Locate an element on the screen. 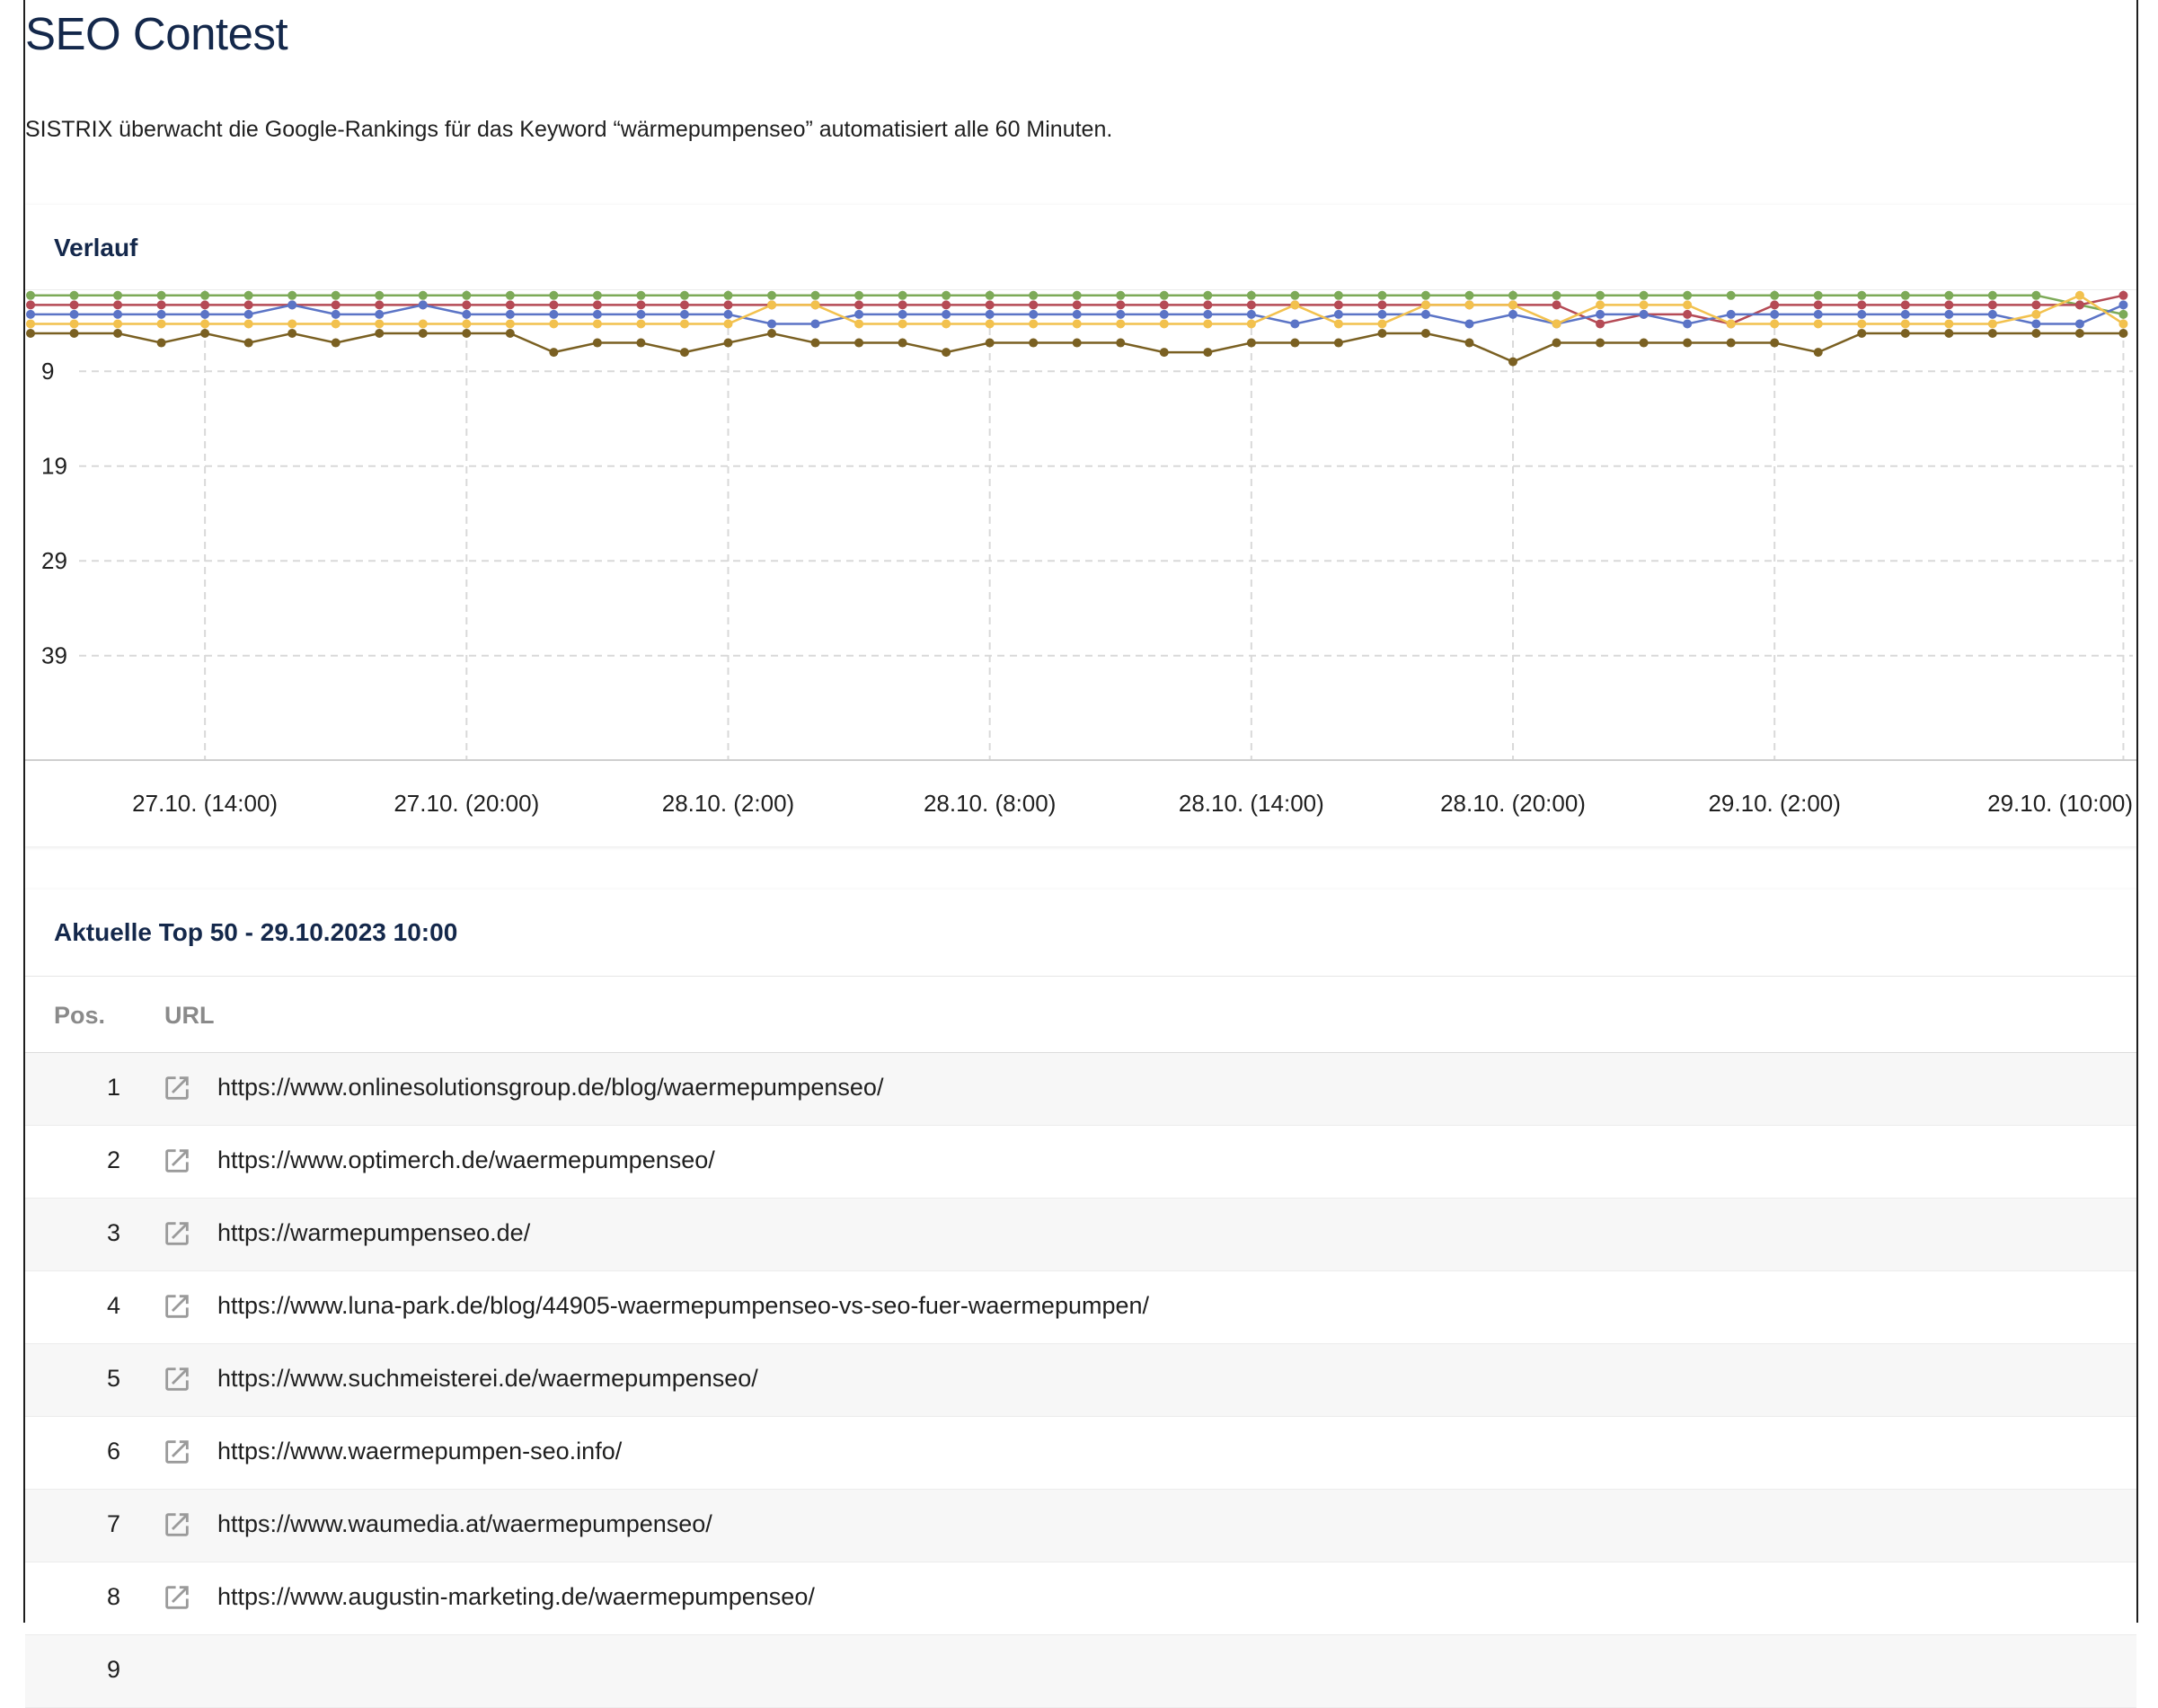 Image resolution: width=2158 pixels, height=1708 pixels. result-url-link: https://warmepumpenseo.de/ is located at coordinates (374, 1232).